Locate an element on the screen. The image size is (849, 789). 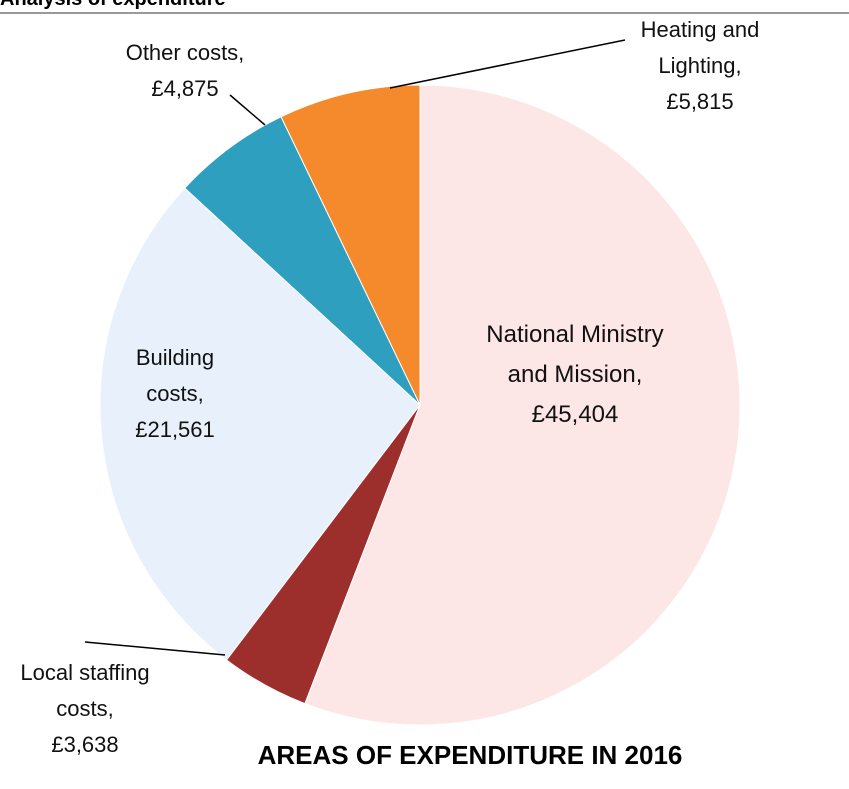
page-heading: Analysis of expenditure is located at coordinates (113, 5).